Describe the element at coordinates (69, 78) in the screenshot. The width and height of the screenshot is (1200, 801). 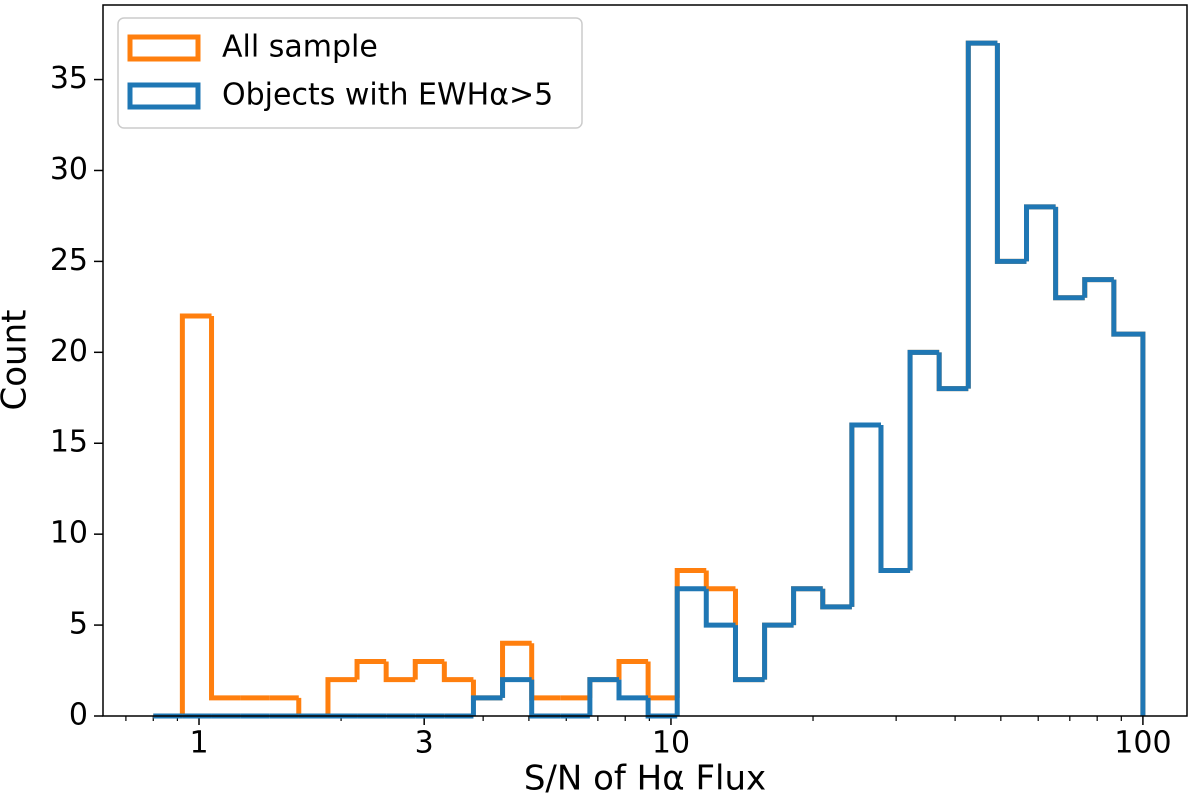
I see `y-tick-label: 35` at that location.